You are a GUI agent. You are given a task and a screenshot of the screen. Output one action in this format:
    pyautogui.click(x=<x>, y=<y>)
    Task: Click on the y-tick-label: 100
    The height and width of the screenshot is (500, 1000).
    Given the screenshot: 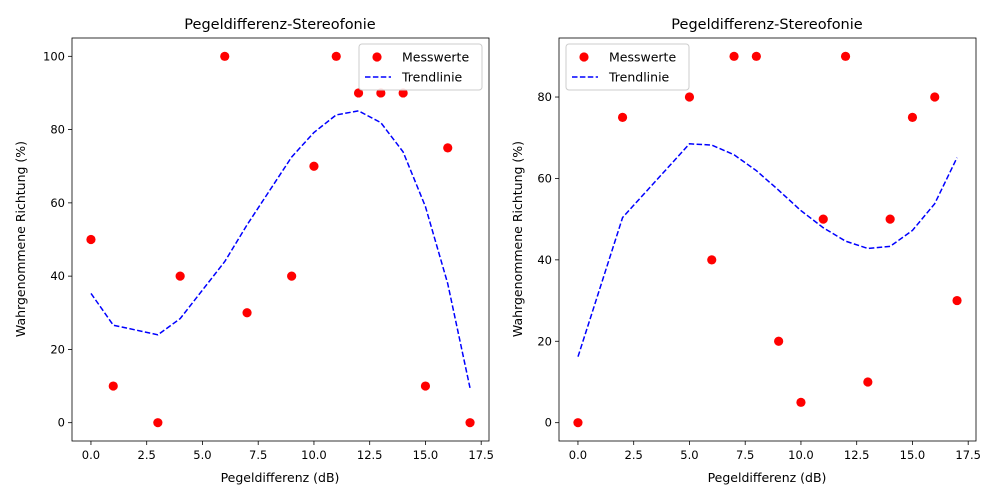 What is the action you would take?
    pyautogui.click(x=54, y=56)
    